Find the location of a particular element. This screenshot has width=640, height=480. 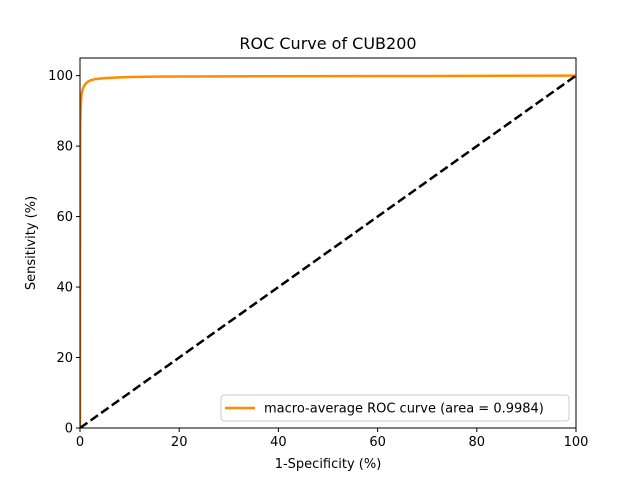

y-axis: 0 20 40 60 80 100 is located at coordinates (64, 253).